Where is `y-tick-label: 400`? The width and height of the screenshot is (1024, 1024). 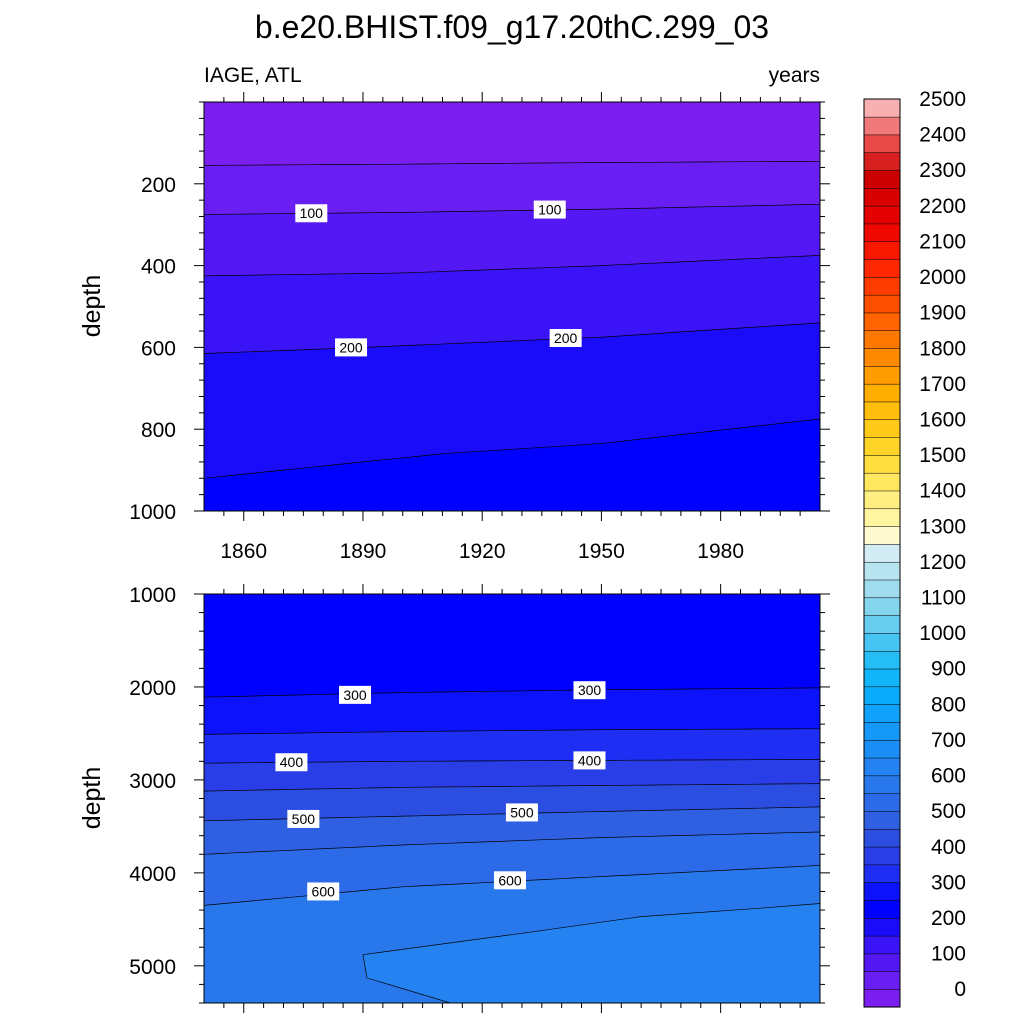 y-tick-label: 400 is located at coordinates (158, 267).